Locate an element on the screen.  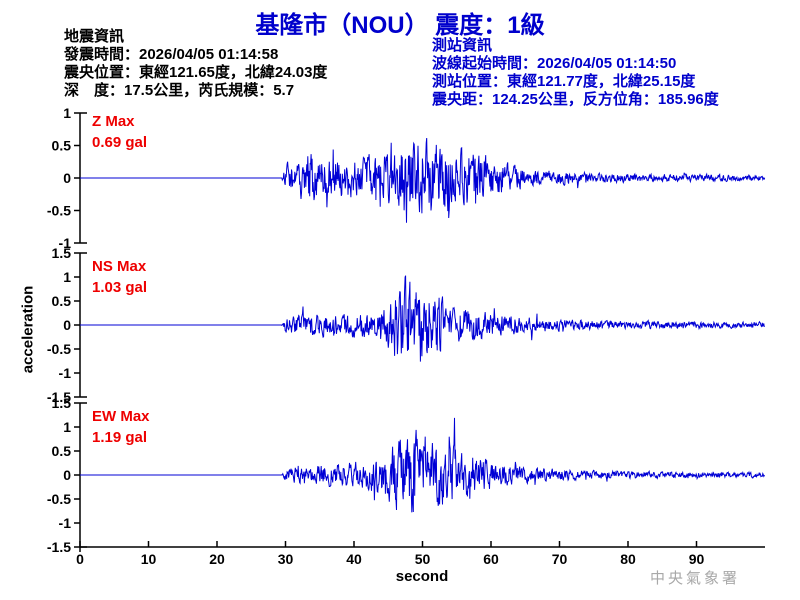
ew-max-label: EW Max is located at coordinates (121, 416).